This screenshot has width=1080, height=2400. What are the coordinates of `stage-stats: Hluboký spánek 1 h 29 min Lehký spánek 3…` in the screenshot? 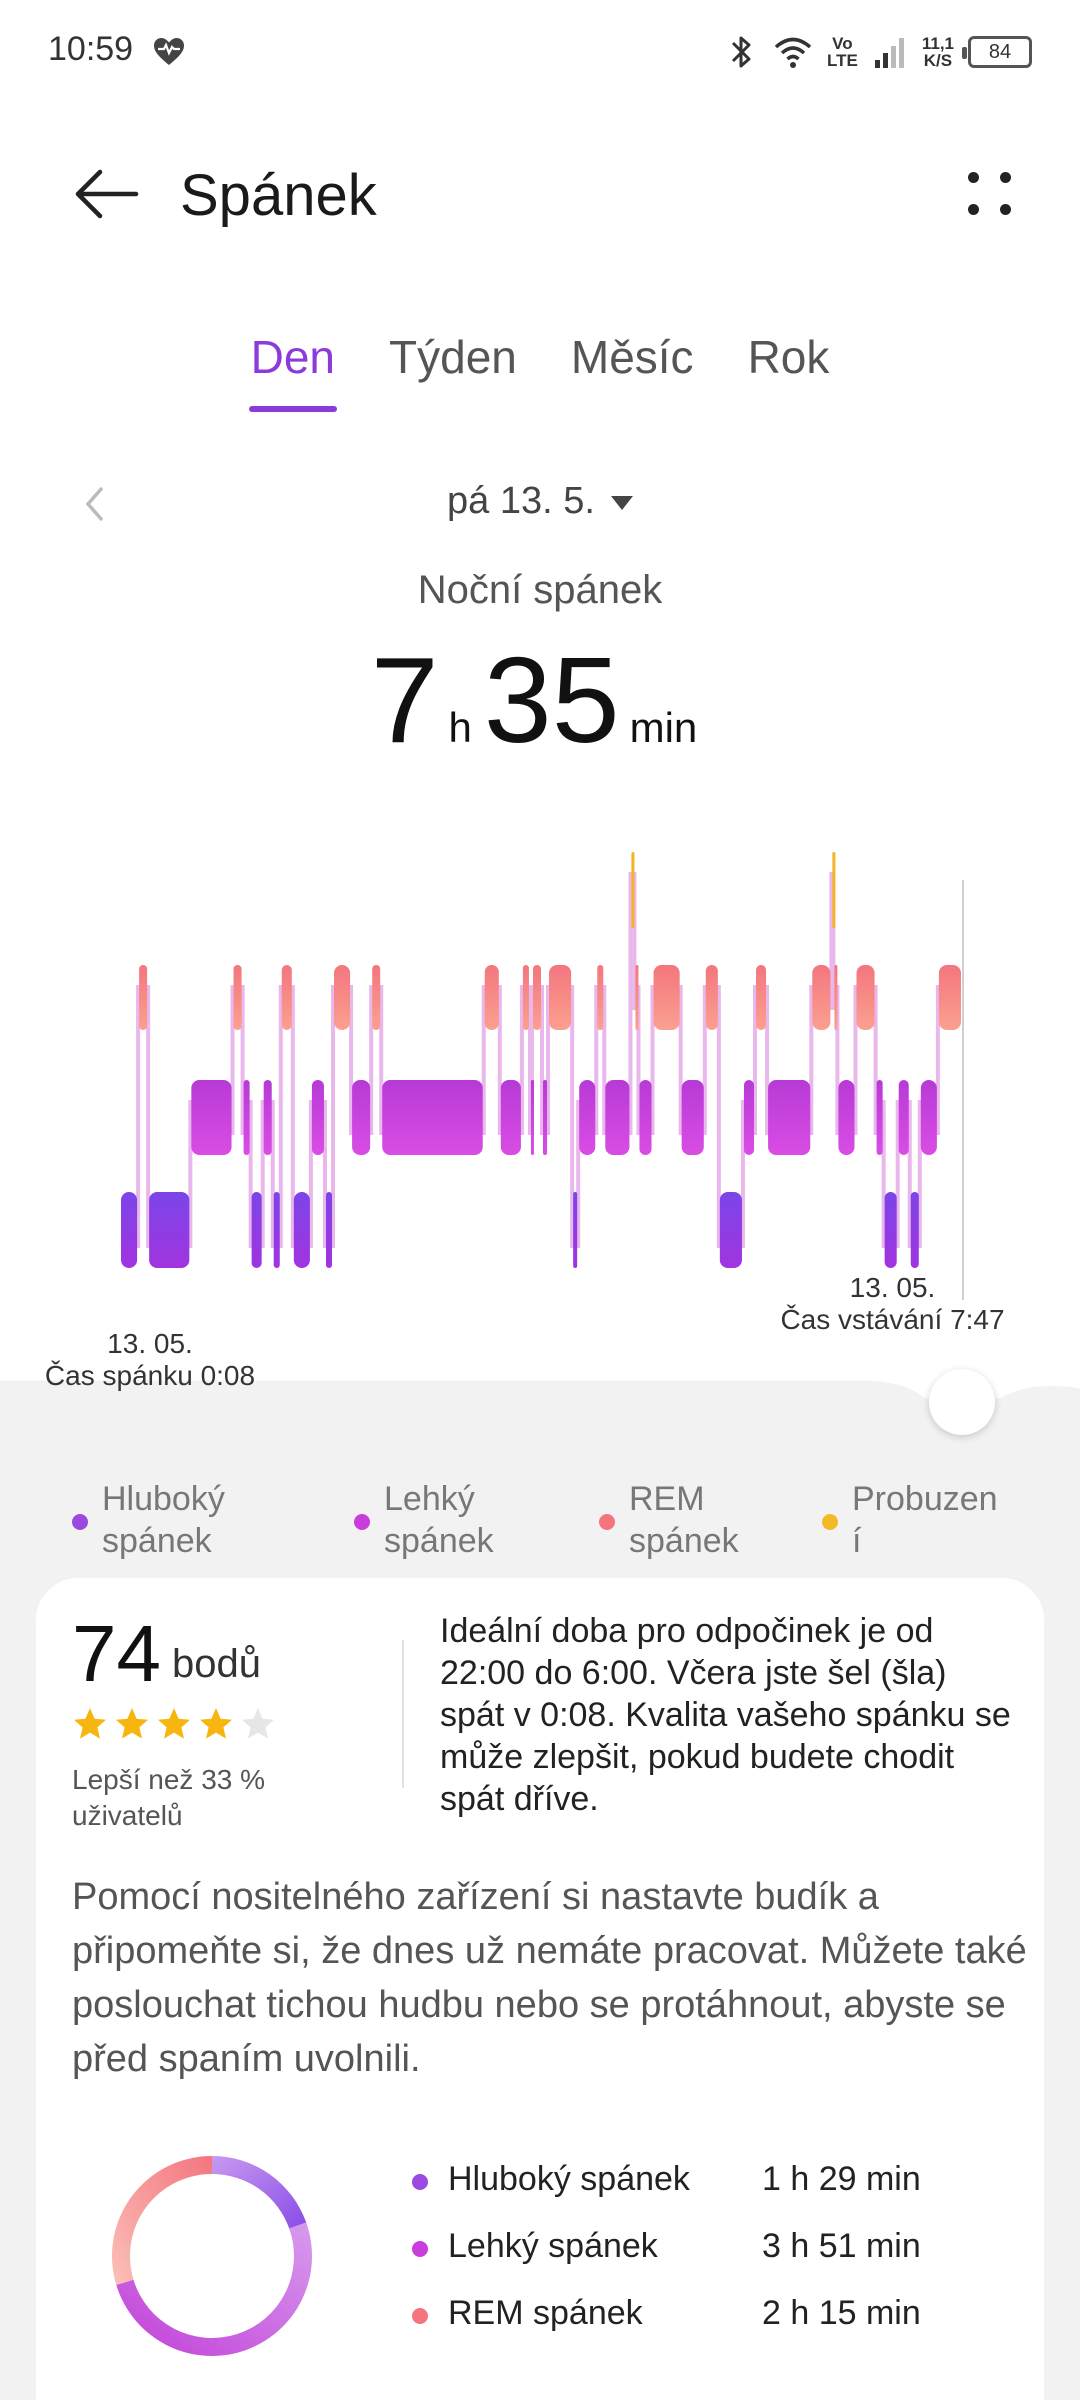 It's located at (710, 2260).